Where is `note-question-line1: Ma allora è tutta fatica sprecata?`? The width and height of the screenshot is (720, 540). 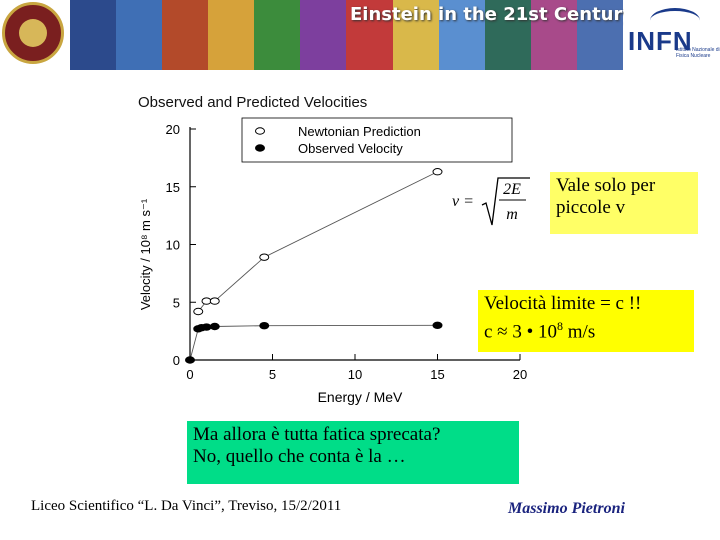
note-question-line1: Ma allora è tutta fatica sprecata? is located at coordinates (317, 434).